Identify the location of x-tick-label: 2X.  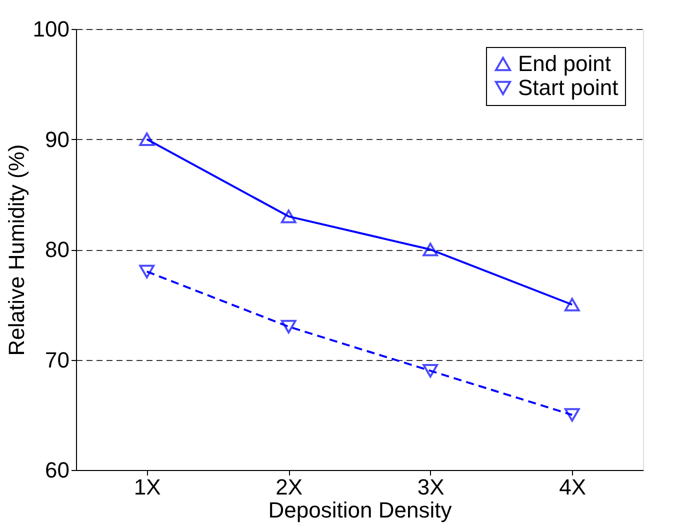
(289, 487).